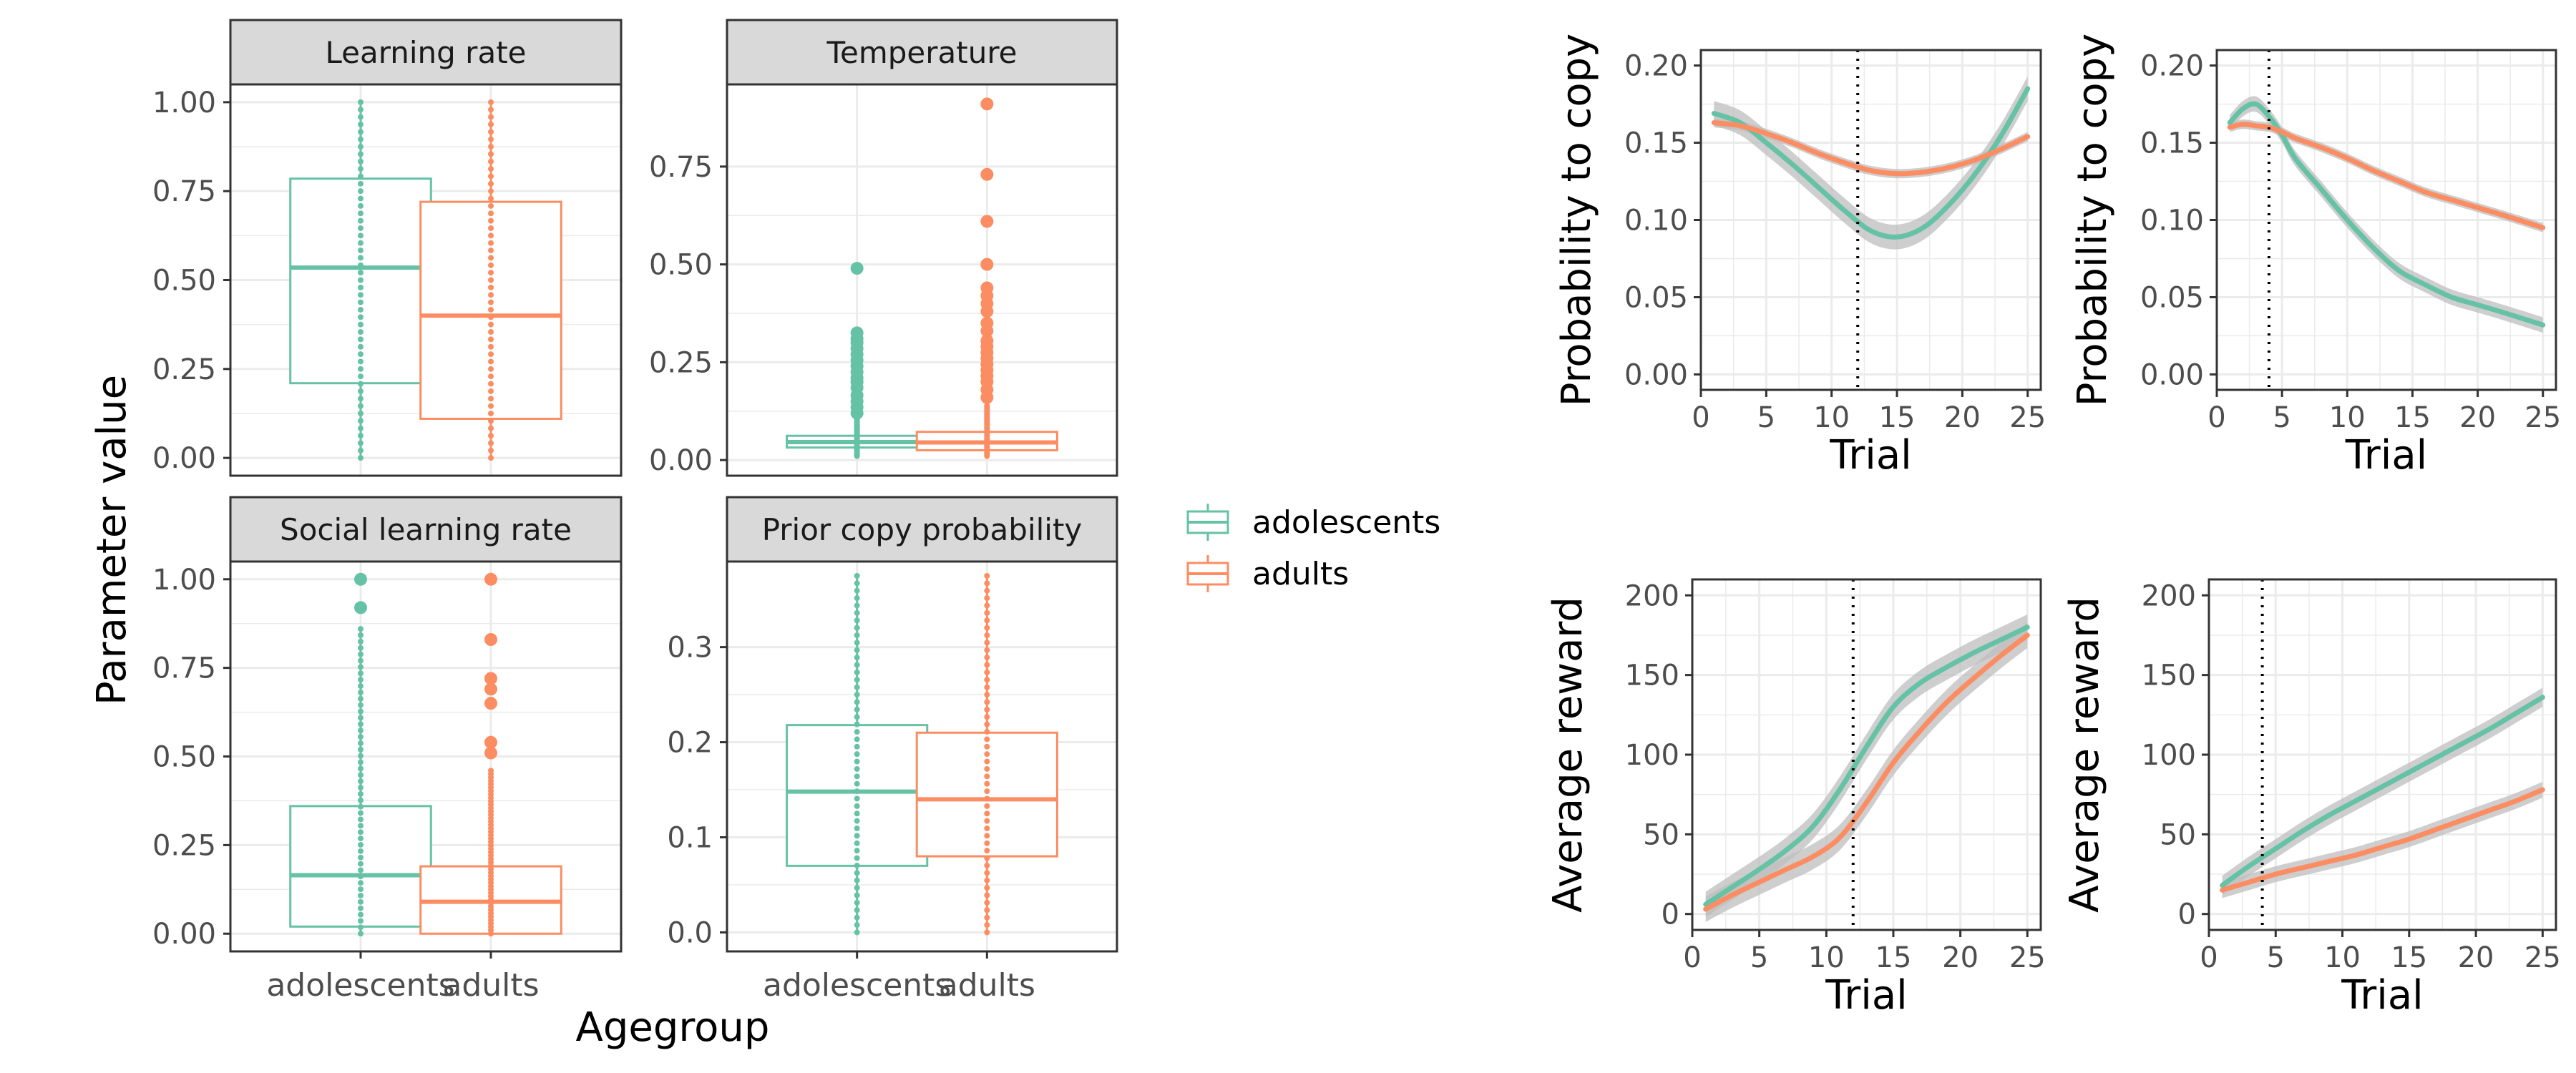 Image resolution: width=2576 pixels, height=1073 pixels. I want to click on y-axis-title: Average reward, so click(2085, 755).